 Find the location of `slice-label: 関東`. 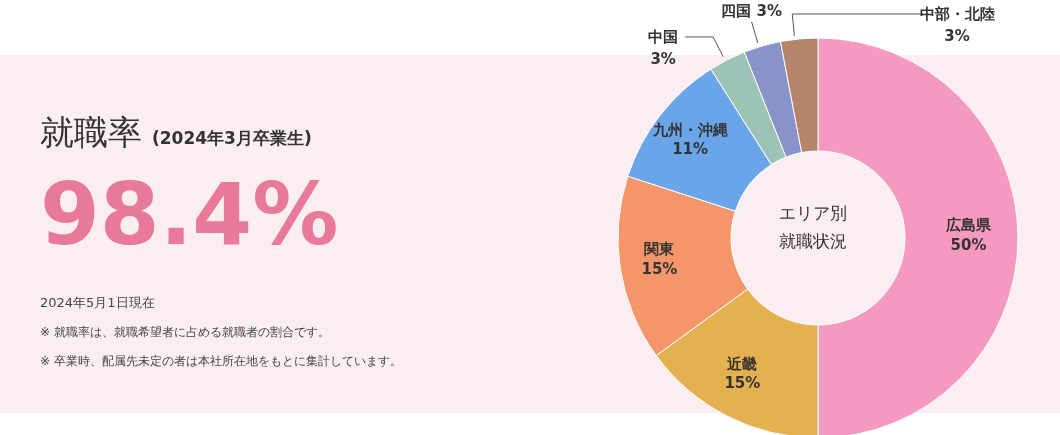

slice-label: 関東 is located at coordinates (660, 249).